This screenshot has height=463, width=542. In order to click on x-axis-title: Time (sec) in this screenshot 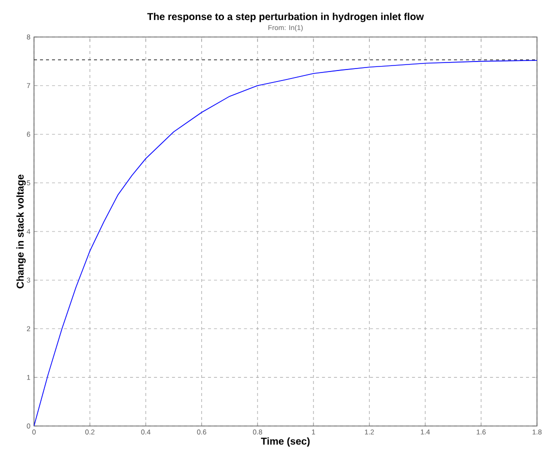, I will do `click(285, 442)`.